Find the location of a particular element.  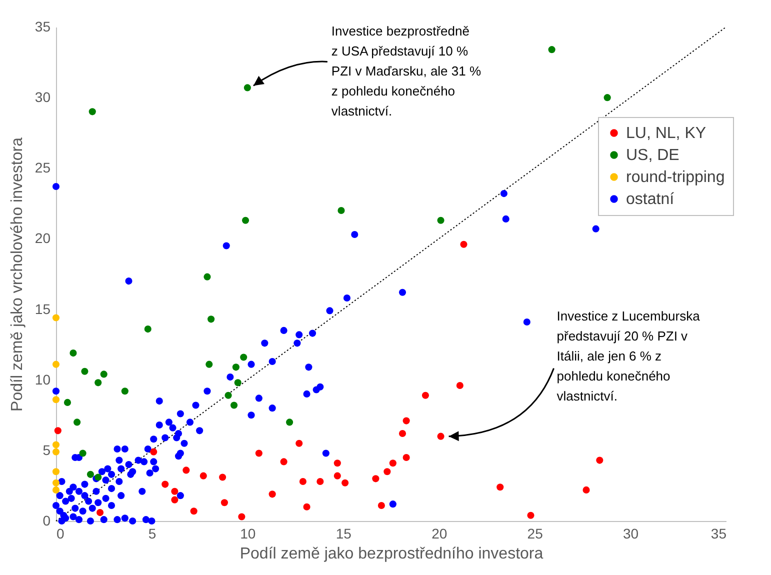

y-tick-label: 25 is located at coordinates (42, 168).